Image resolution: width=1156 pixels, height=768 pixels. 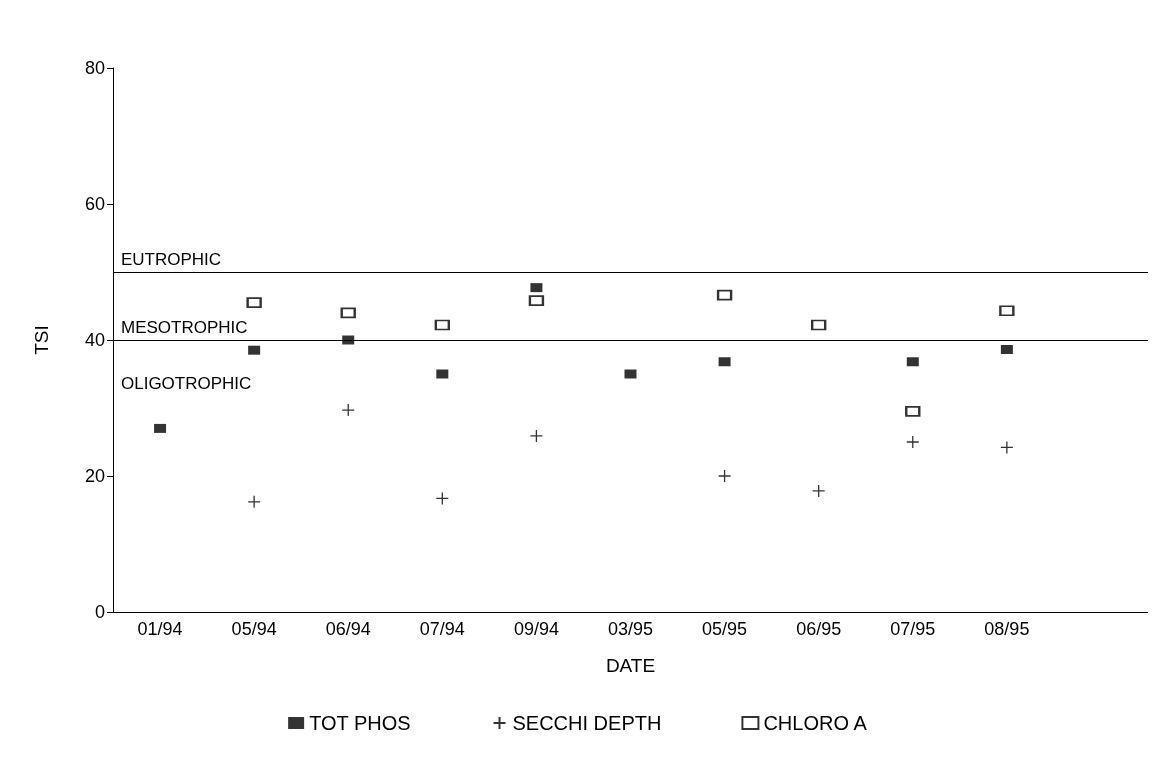 I want to click on x-tick-label: 08/95, so click(x=1007, y=629).